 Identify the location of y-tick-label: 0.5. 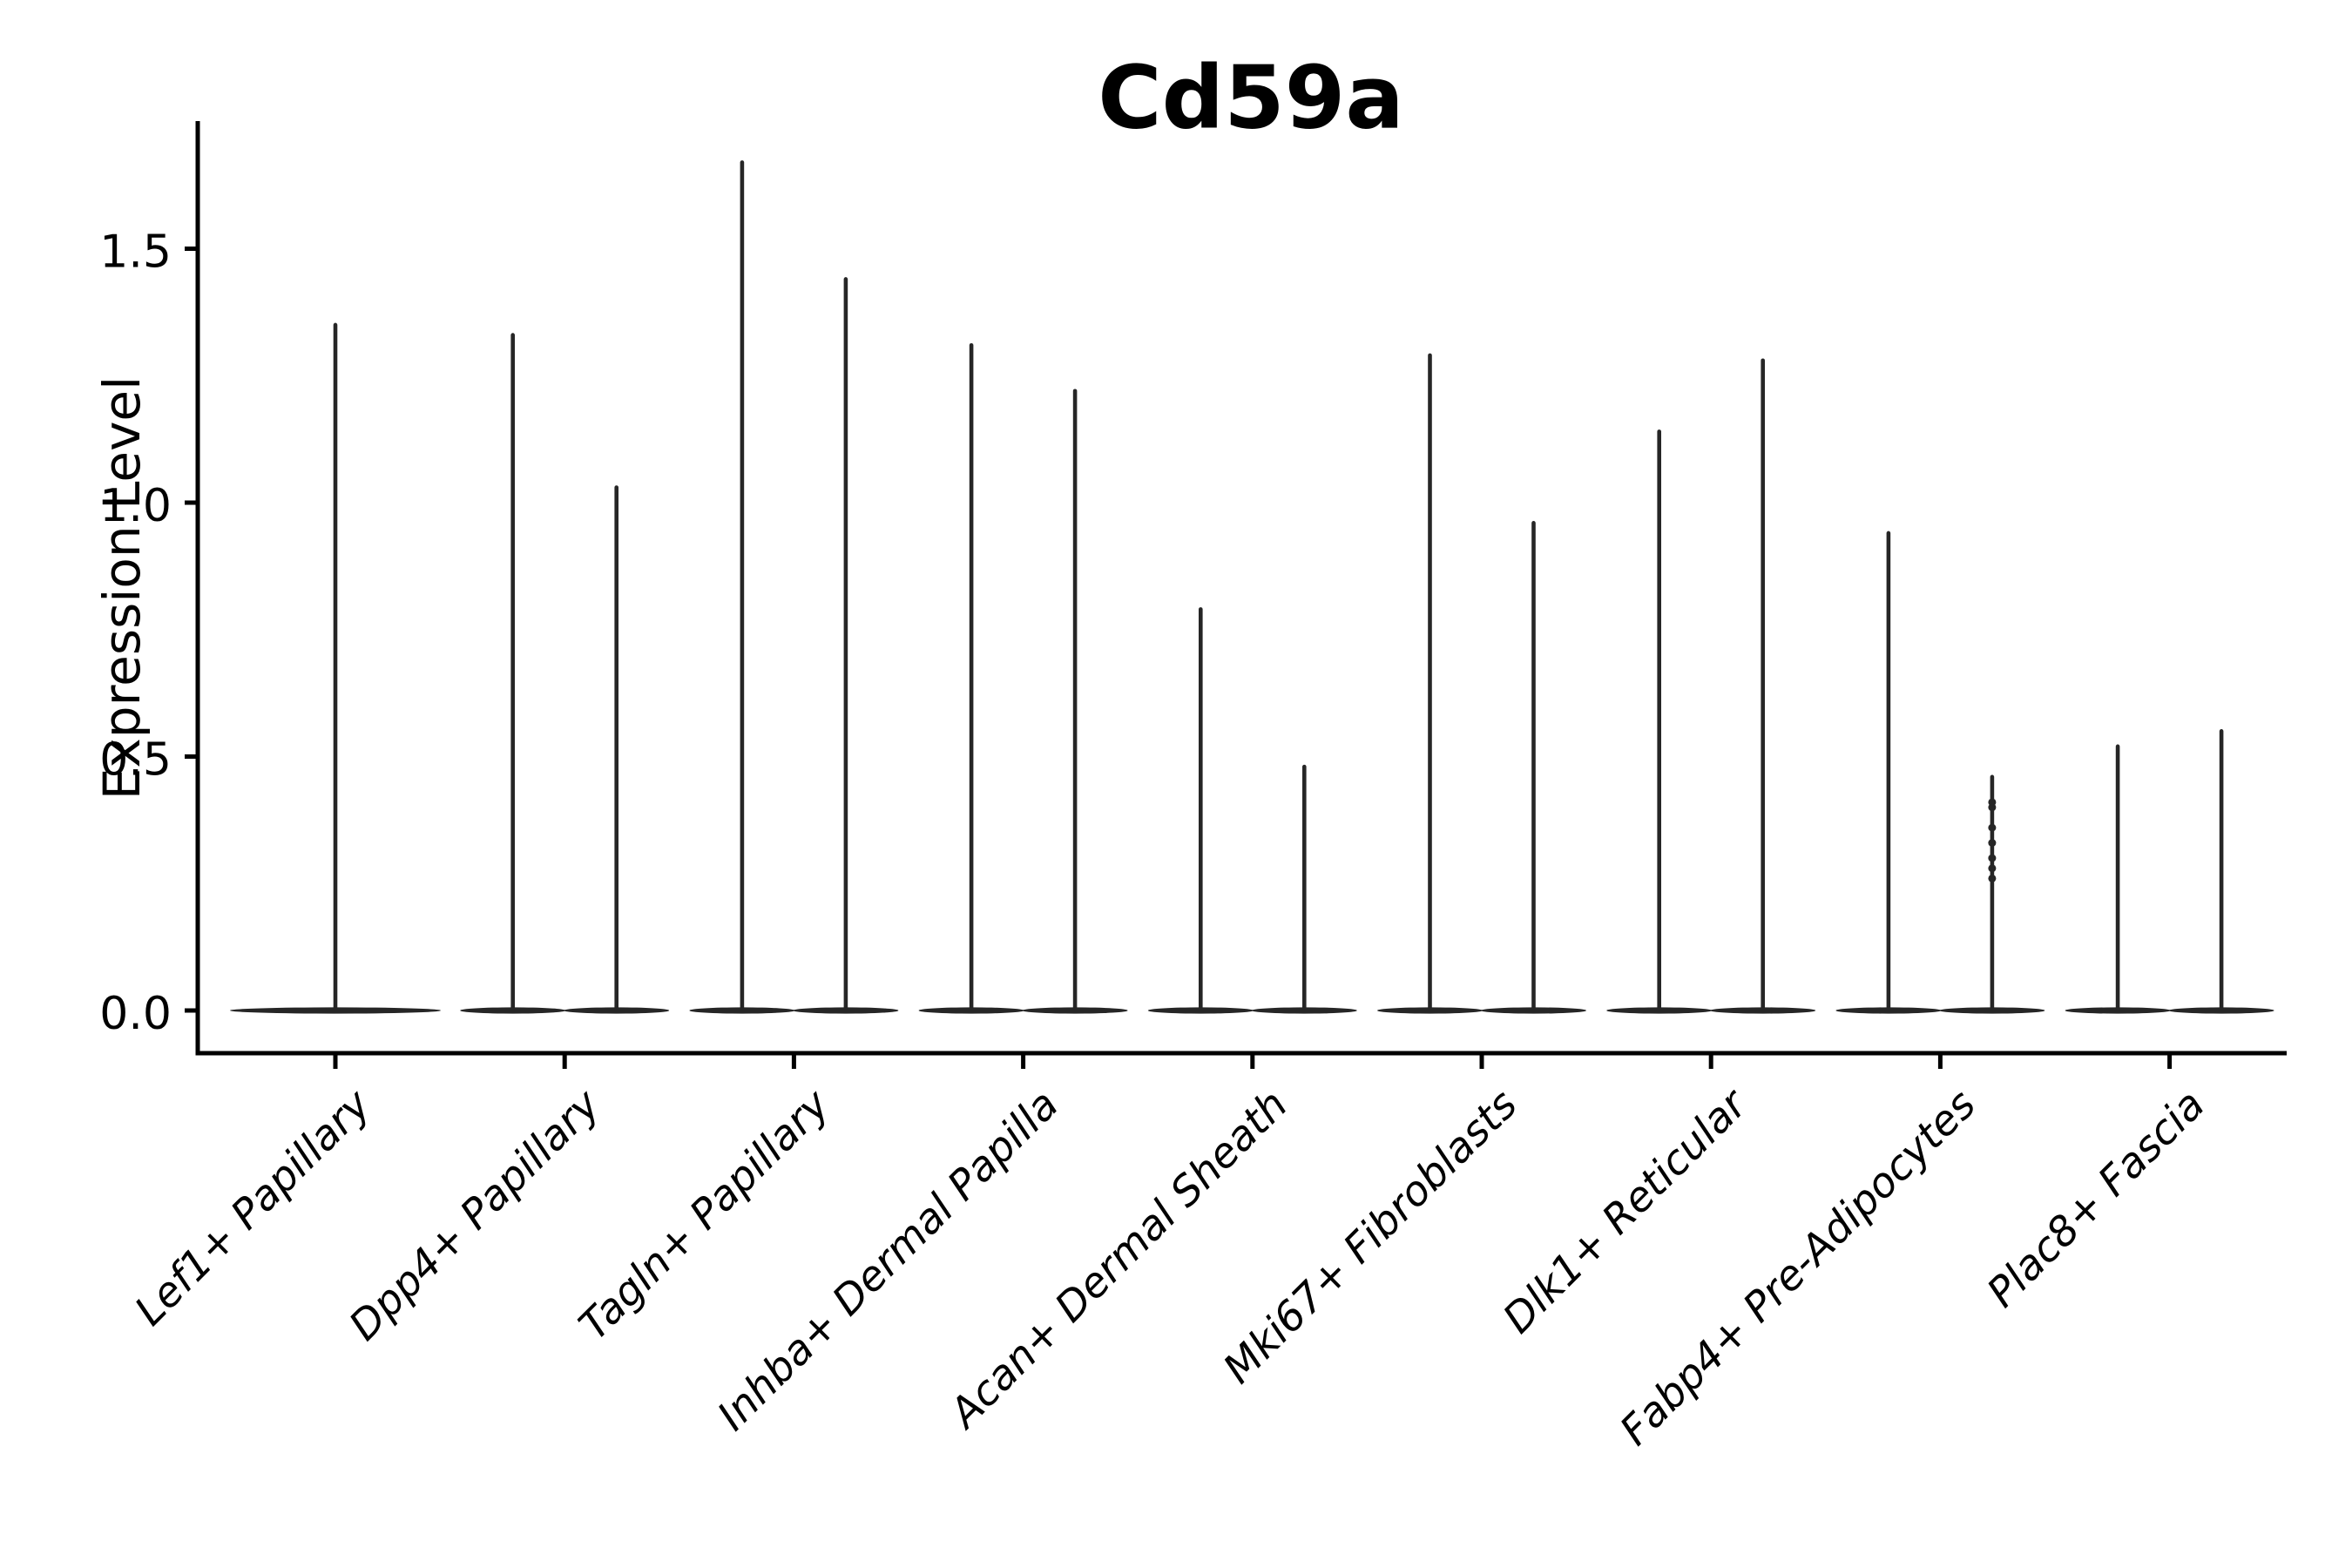
(135, 761).